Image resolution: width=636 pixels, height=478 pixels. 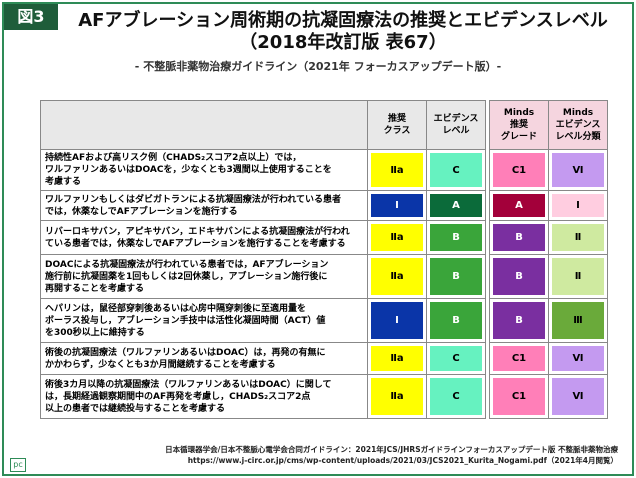 What do you see at coordinates (204, 125) in the screenshot?
I see `header-cell` at bounding box center [204, 125].